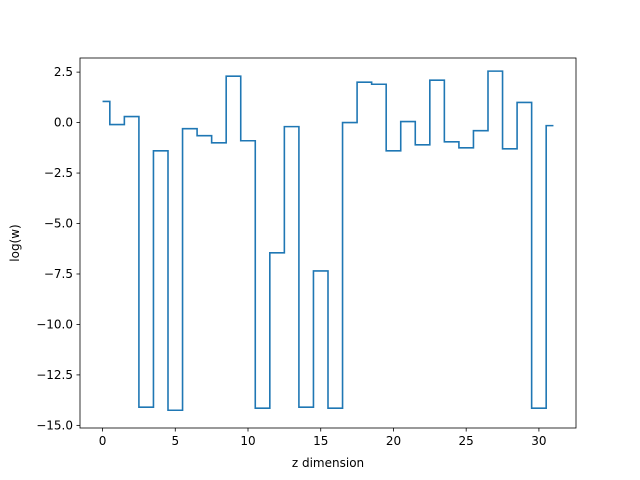 Image resolution: width=640 pixels, height=480 pixels. I want to click on y-tick-label: −2.5, so click(58, 173).